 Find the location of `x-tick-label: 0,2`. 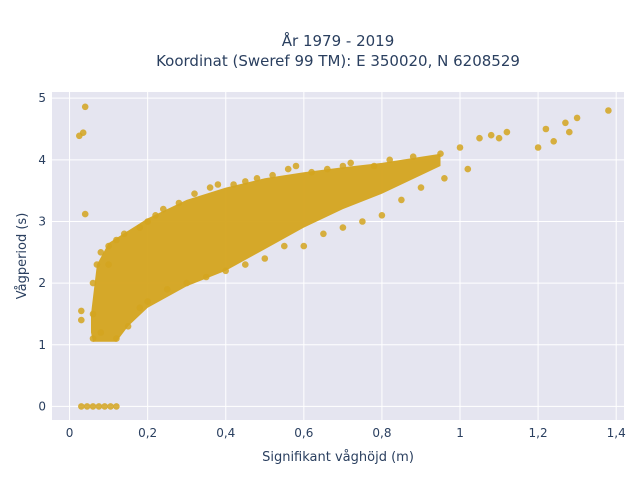

x-tick-label: 0,2 is located at coordinates (147, 433).